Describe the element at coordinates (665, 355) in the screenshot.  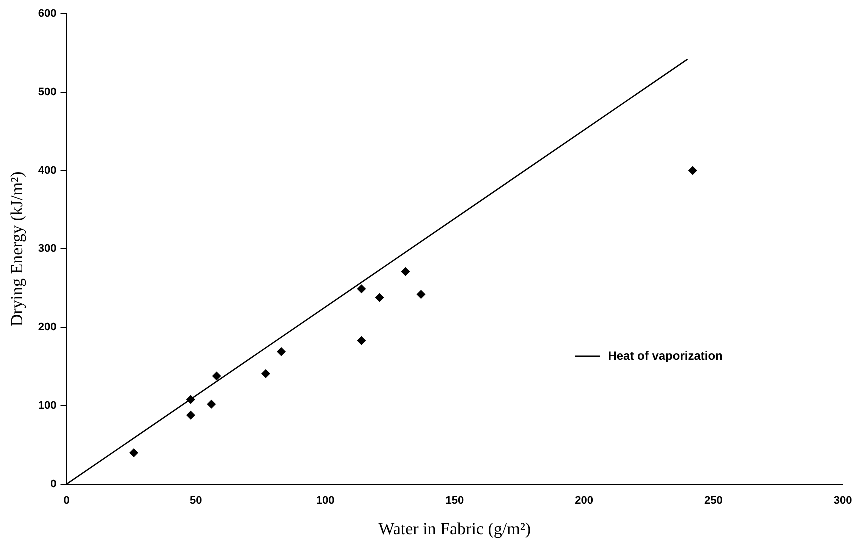
I see `legend-label: Heat of vaporization` at that location.